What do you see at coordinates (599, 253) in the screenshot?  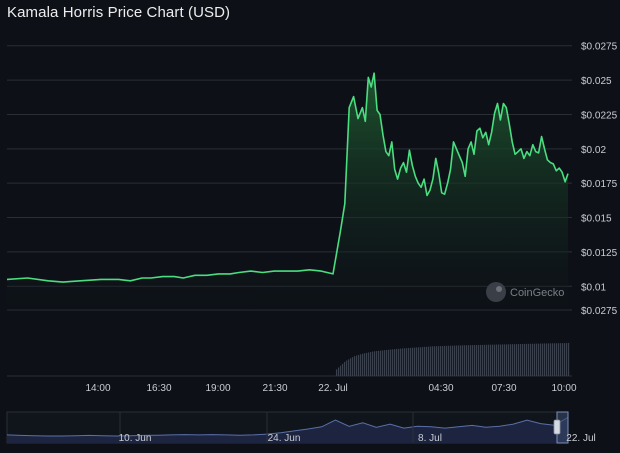 I see `y-tick-label: $0.0125` at bounding box center [599, 253].